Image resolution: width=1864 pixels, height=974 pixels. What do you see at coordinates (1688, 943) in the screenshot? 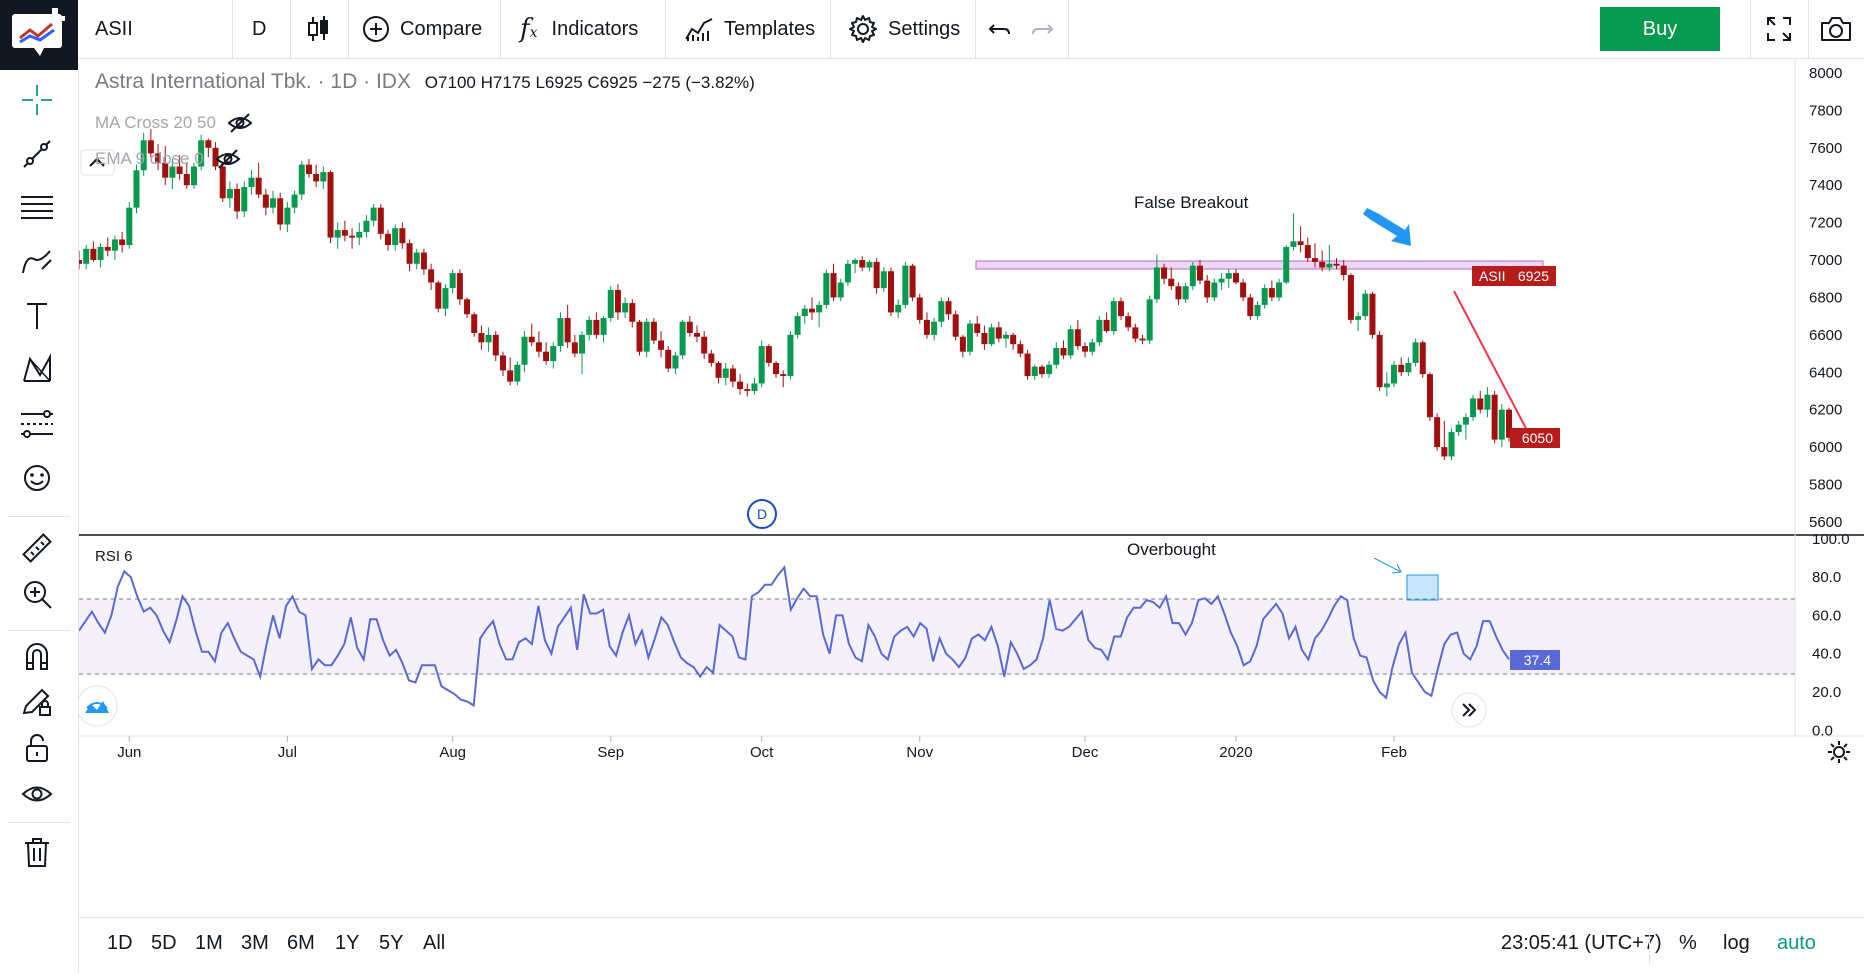
I see `percent-toggle: %` at bounding box center [1688, 943].